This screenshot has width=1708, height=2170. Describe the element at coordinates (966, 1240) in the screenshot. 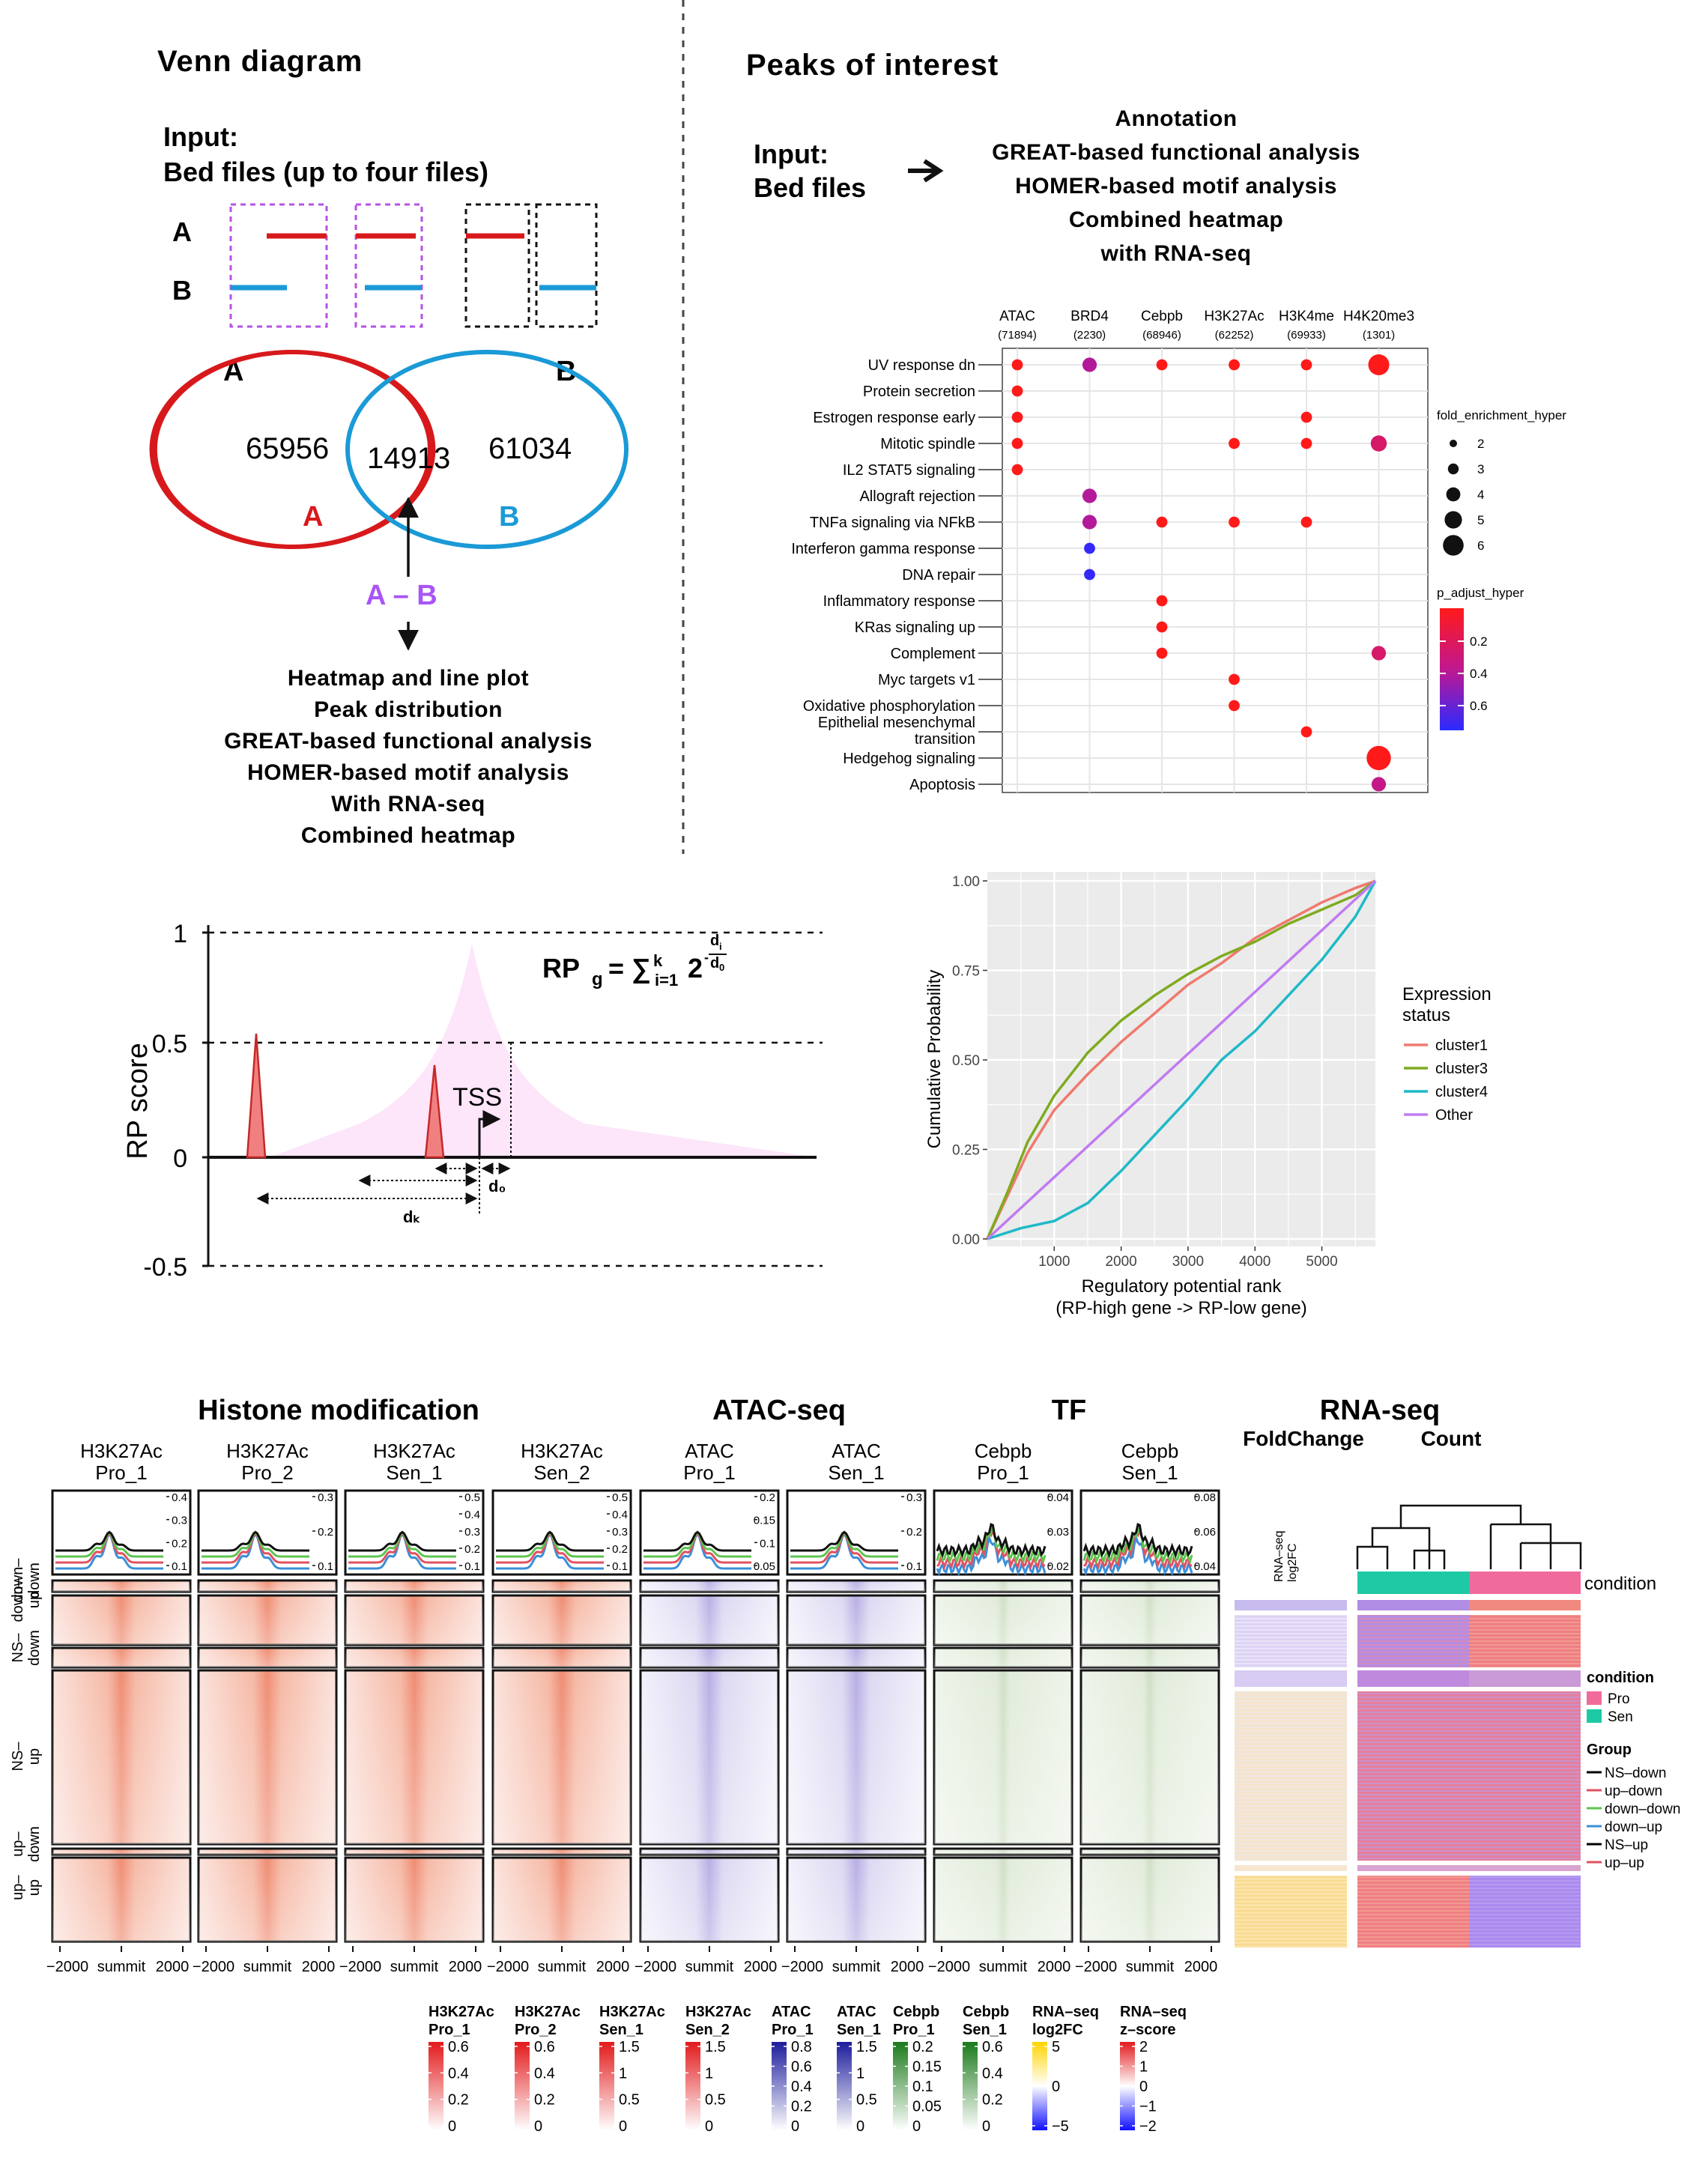

I see `cdf-ytick-0: 0.00` at that location.